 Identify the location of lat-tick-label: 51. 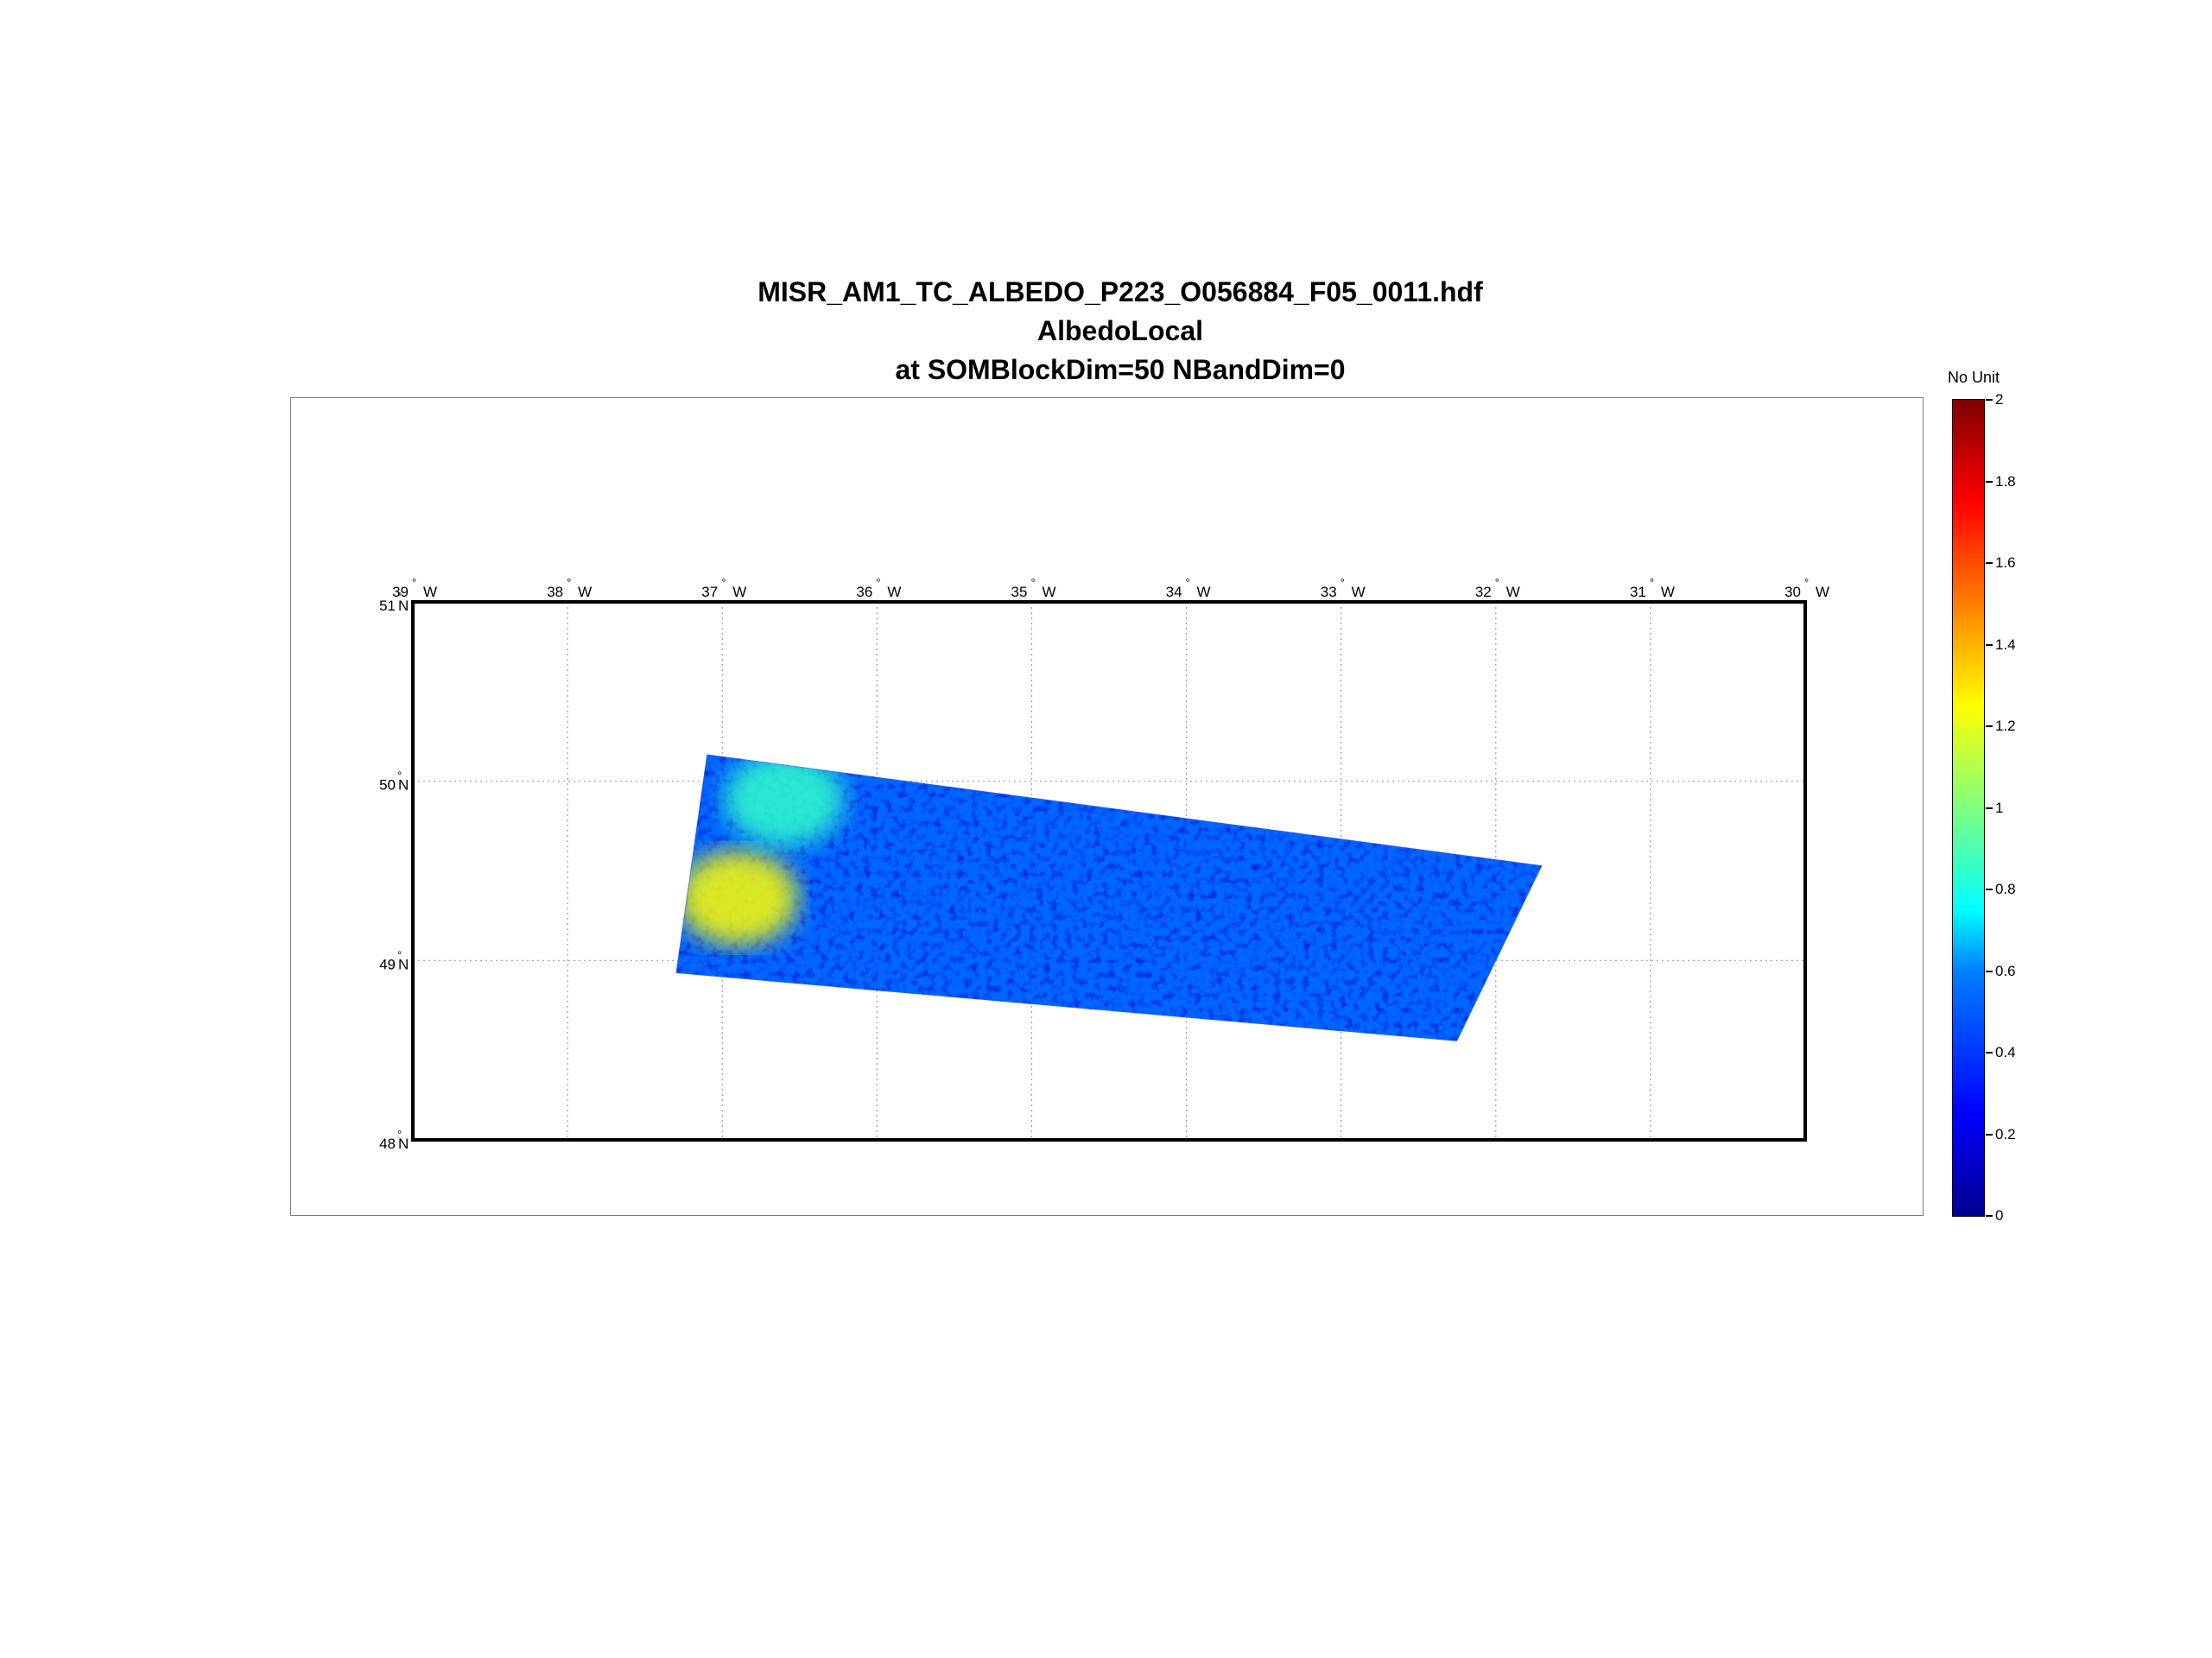
(387, 606).